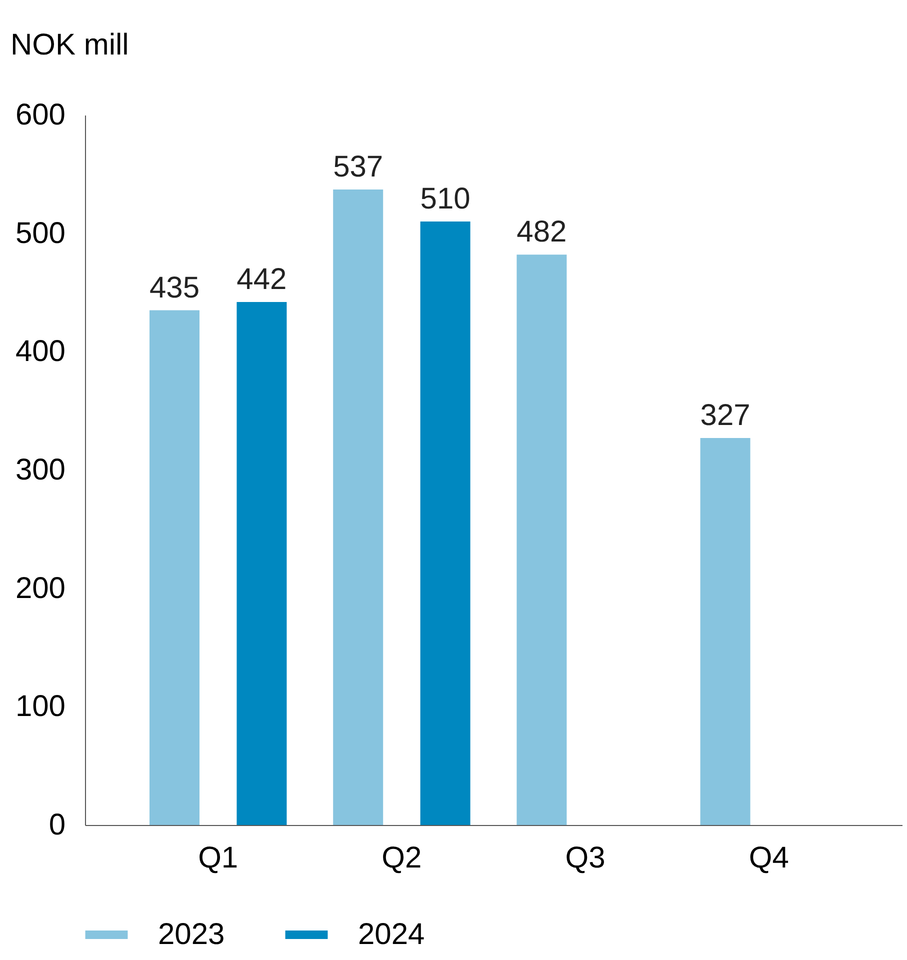 This screenshot has height=960, width=907. I want to click on y-tick-label: 200, so click(40, 588).